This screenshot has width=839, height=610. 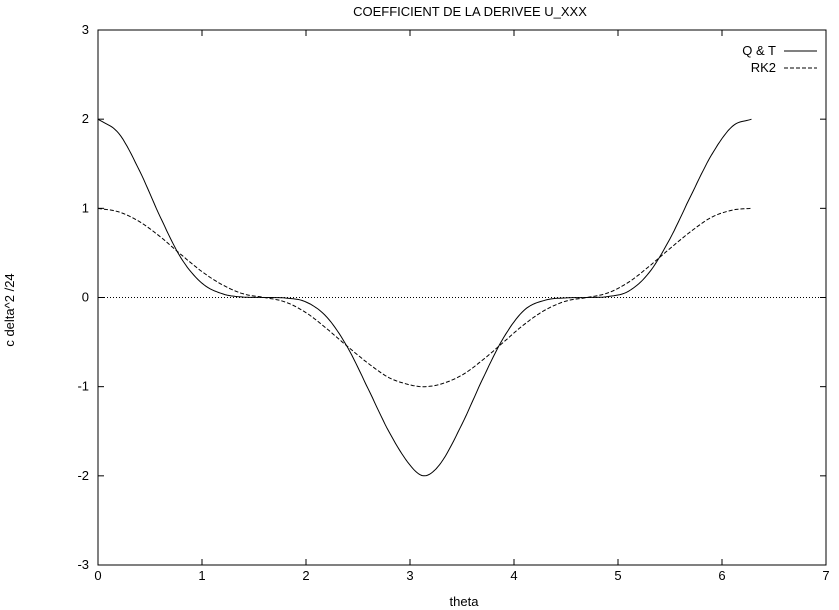 What do you see at coordinates (97, 575) in the screenshot?
I see `x-tick-label: 0` at bounding box center [97, 575].